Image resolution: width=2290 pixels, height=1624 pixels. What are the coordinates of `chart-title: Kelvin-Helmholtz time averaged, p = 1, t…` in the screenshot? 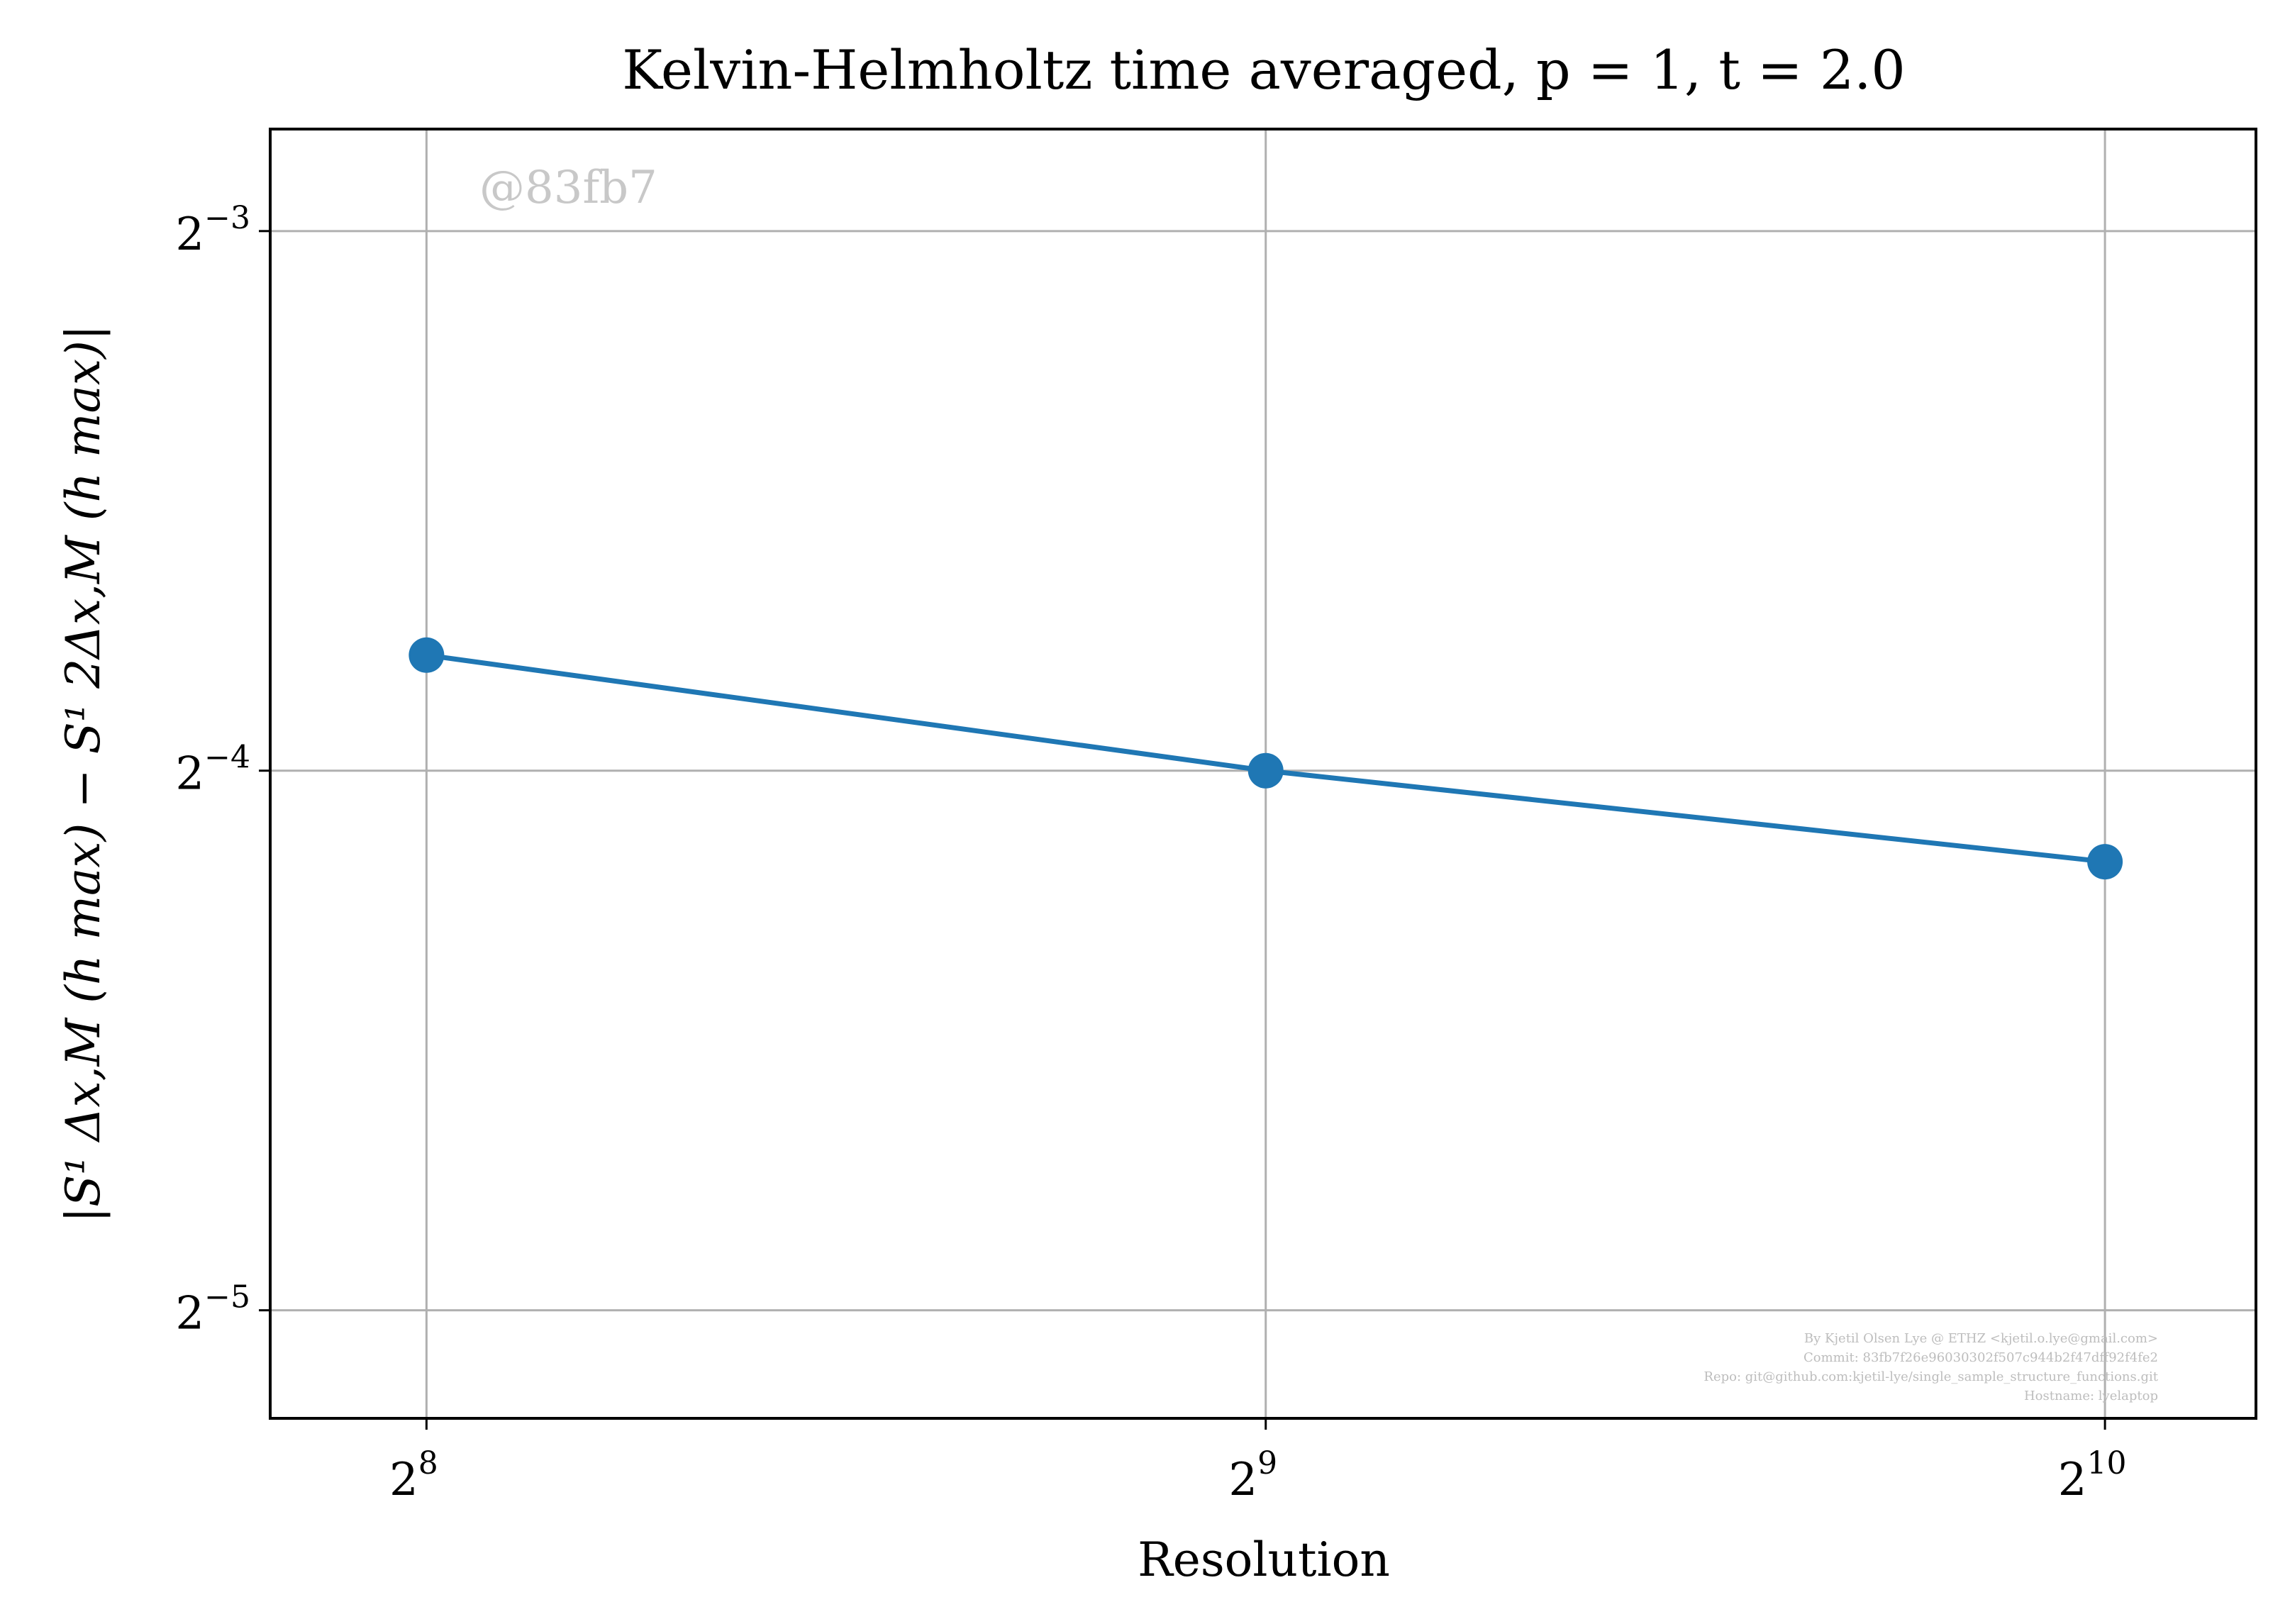 It's located at (1264, 69).